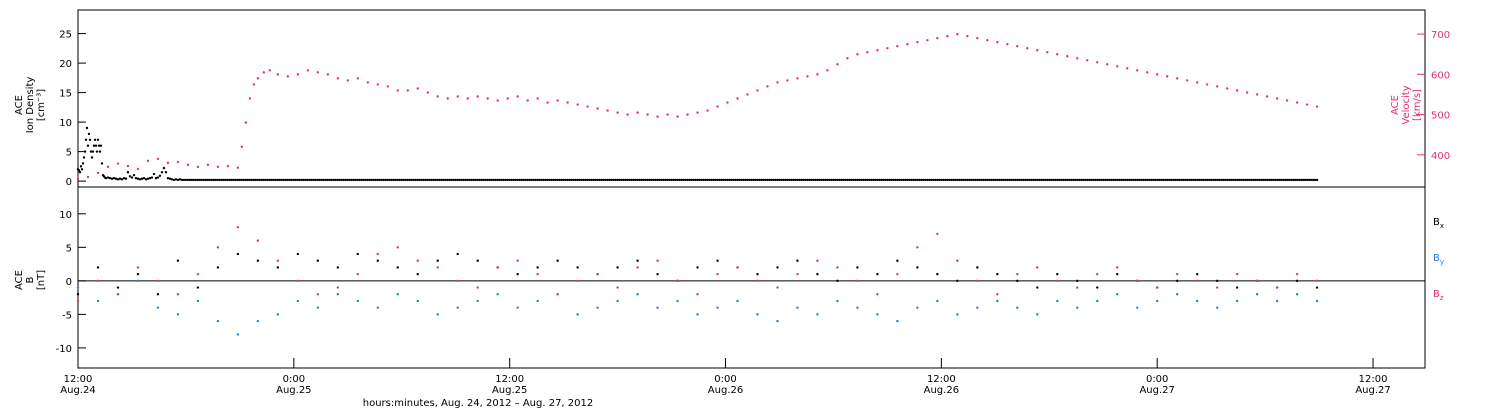  Describe the element at coordinates (69, 248) in the screenshot. I see `bottom-y-tick-label: 5` at that location.